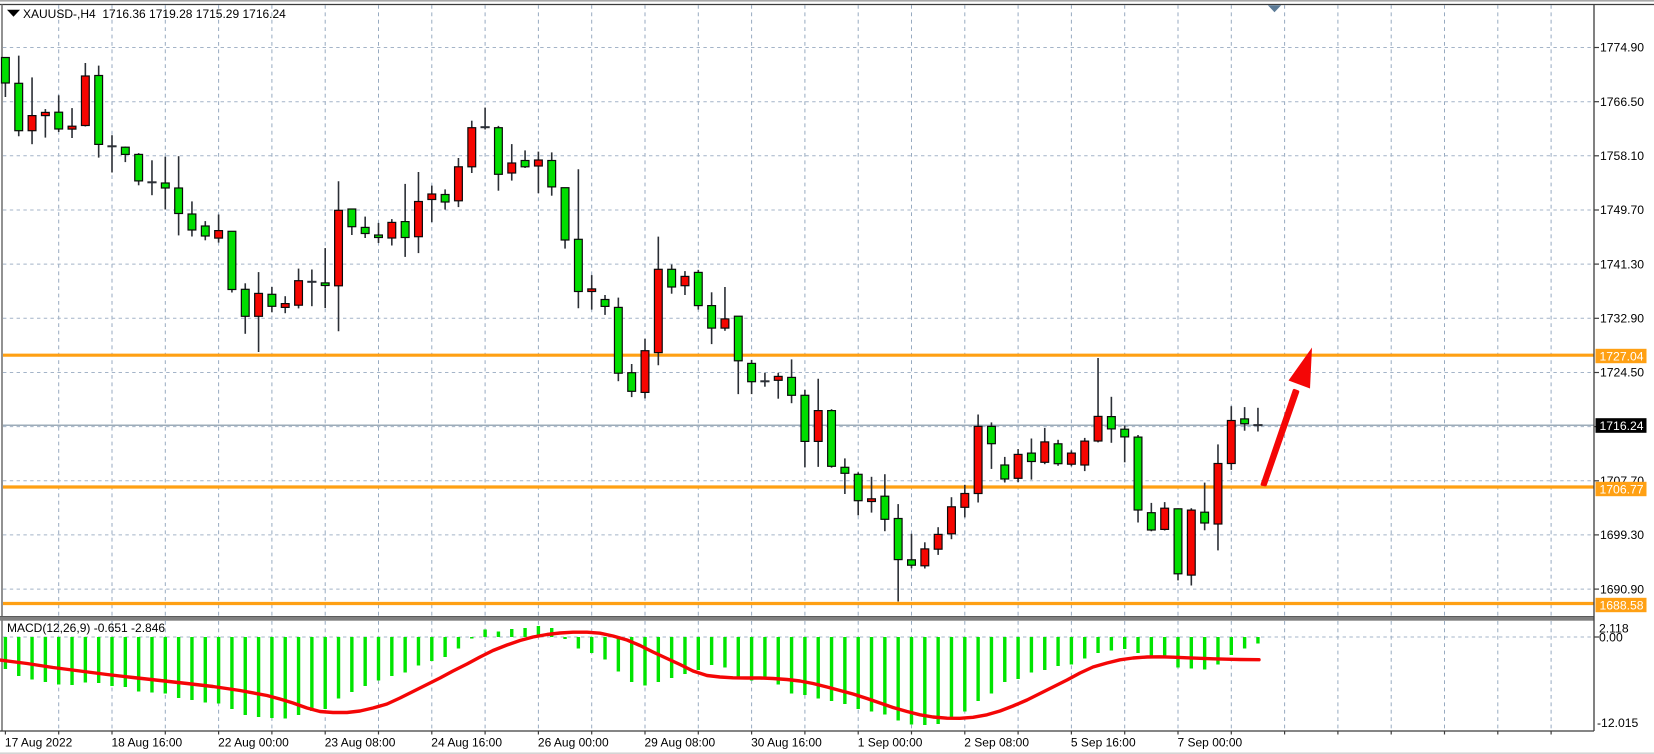  Describe the element at coordinates (1622, 535) in the screenshot. I see `svg-text: 1699.30` at that location.